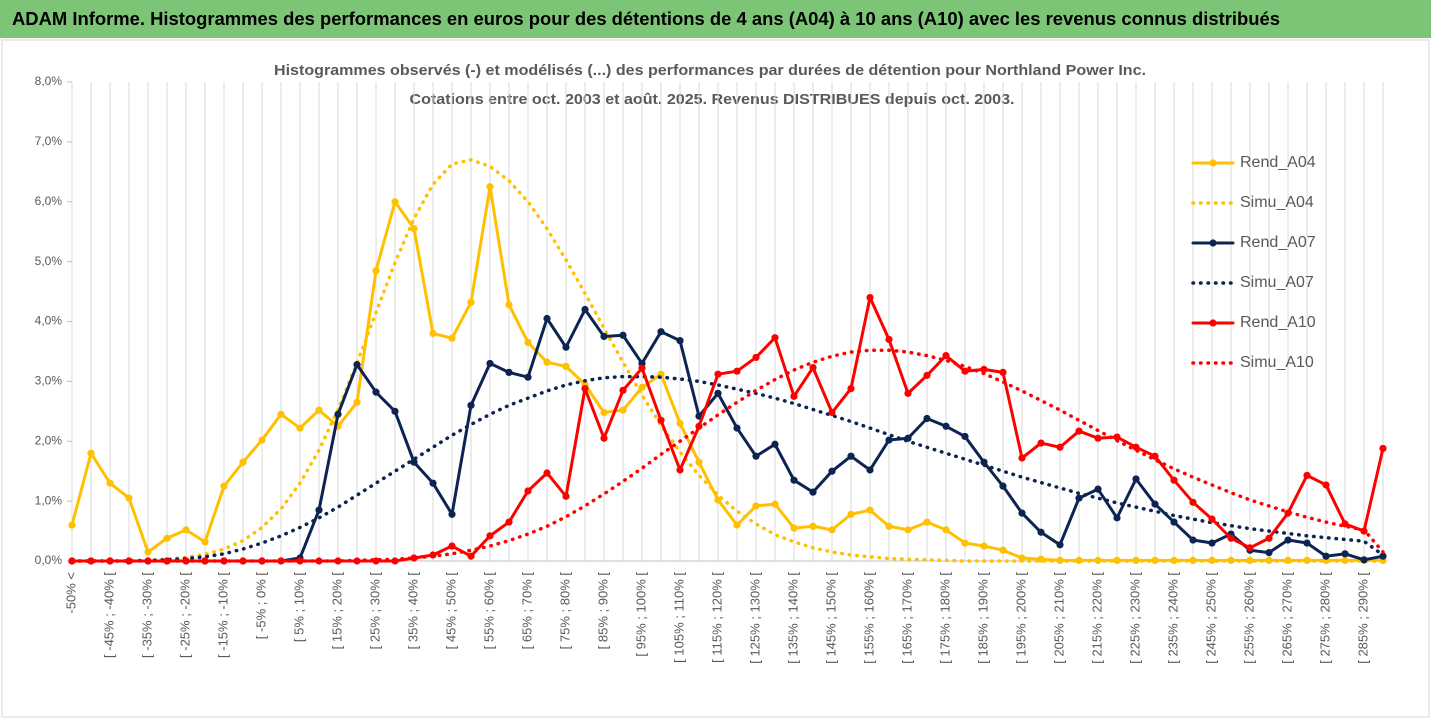 This screenshot has height=724, width=1431. What do you see at coordinates (715, 19) in the screenshot?
I see `banner-bg` at bounding box center [715, 19].